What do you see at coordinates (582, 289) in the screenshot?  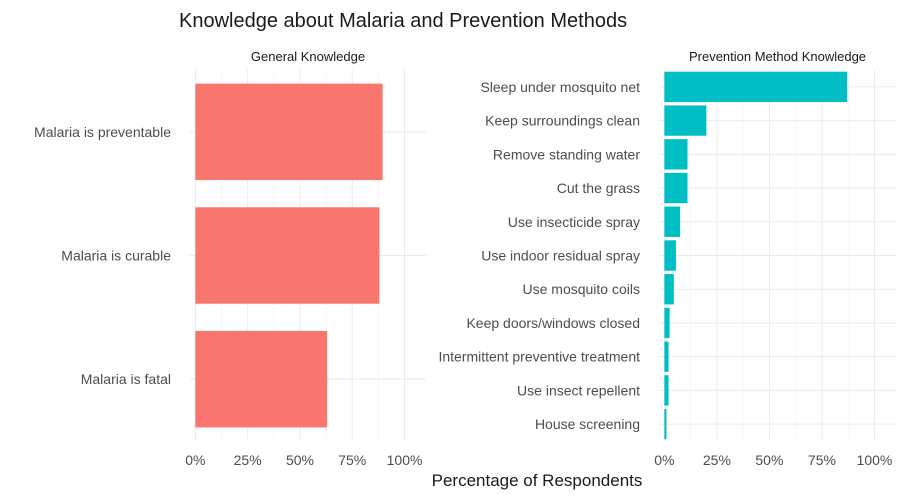 I see `category-label-use-mosquito-coils: Use mosquito coils` at bounding box center [582, 289].